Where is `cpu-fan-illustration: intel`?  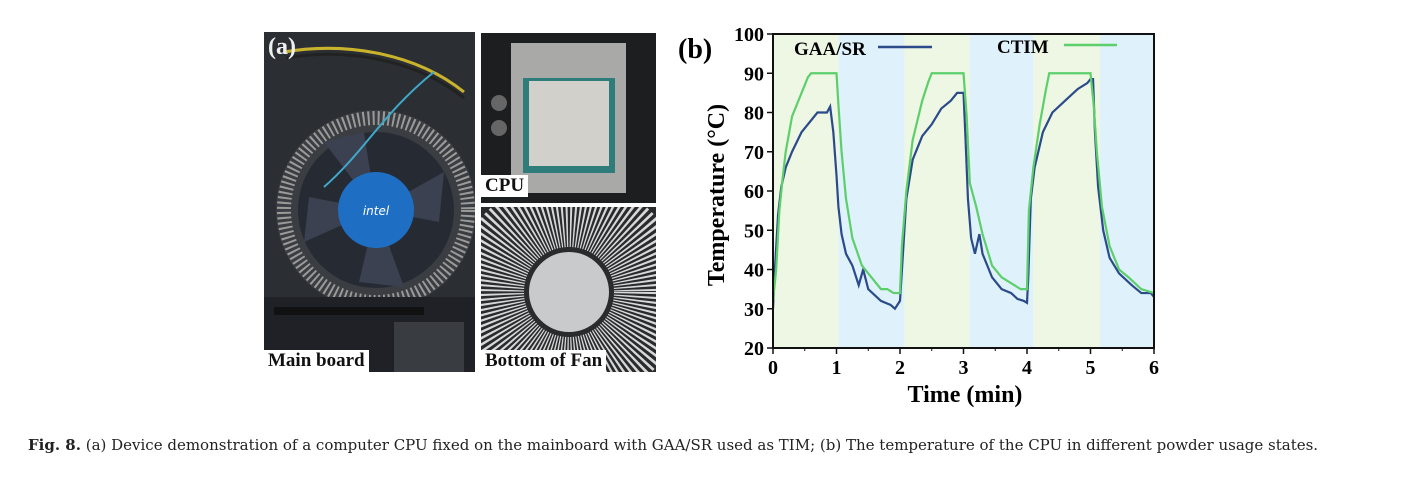
cpu-fan-illustration: intel is located at coordinates (369, 202).